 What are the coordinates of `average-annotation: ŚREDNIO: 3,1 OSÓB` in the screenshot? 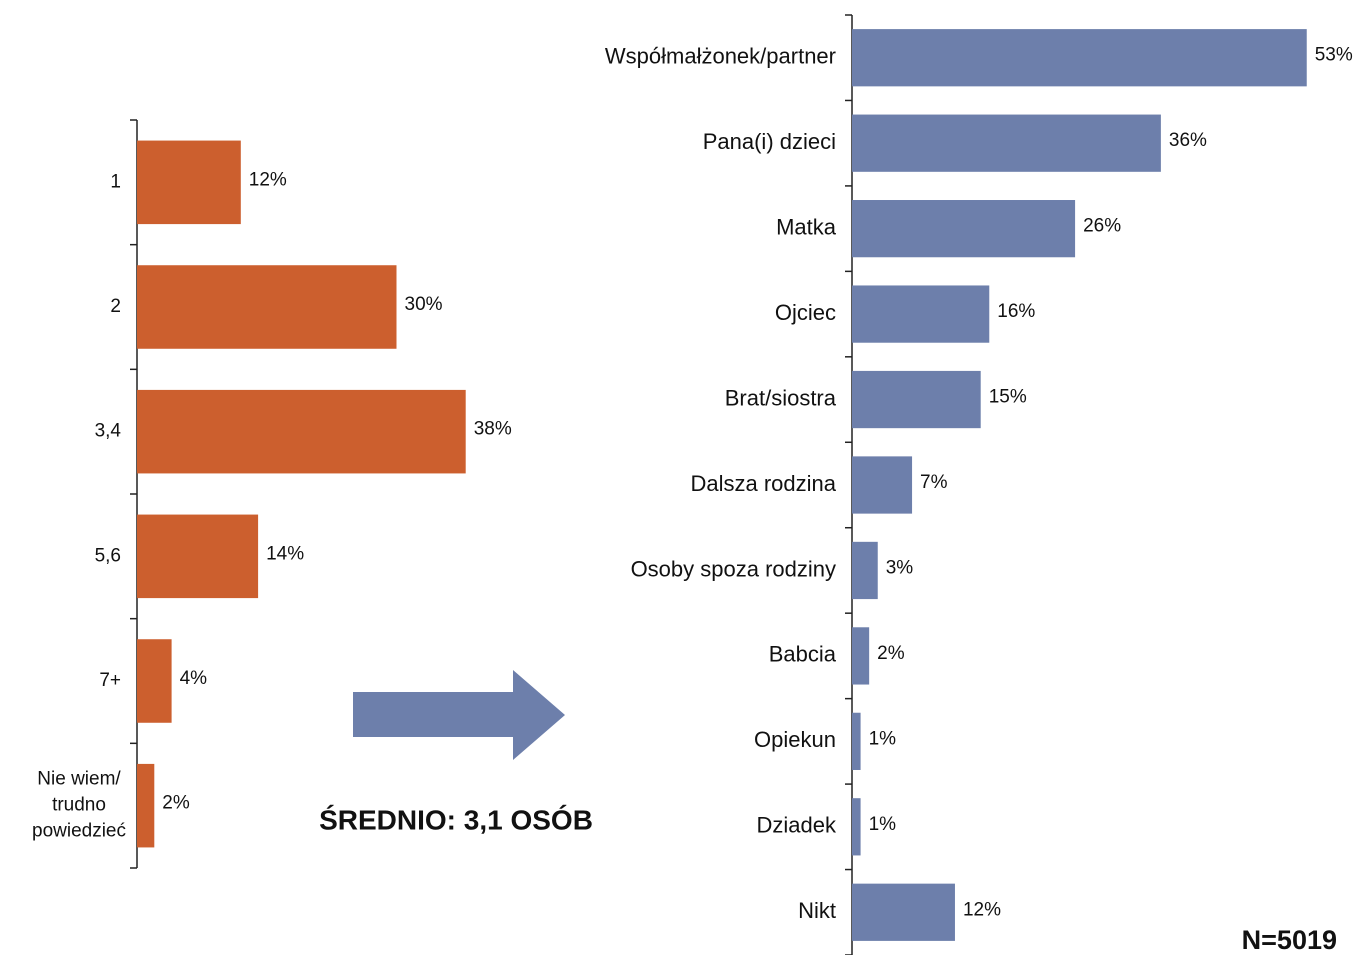 It's located at (456, 819).